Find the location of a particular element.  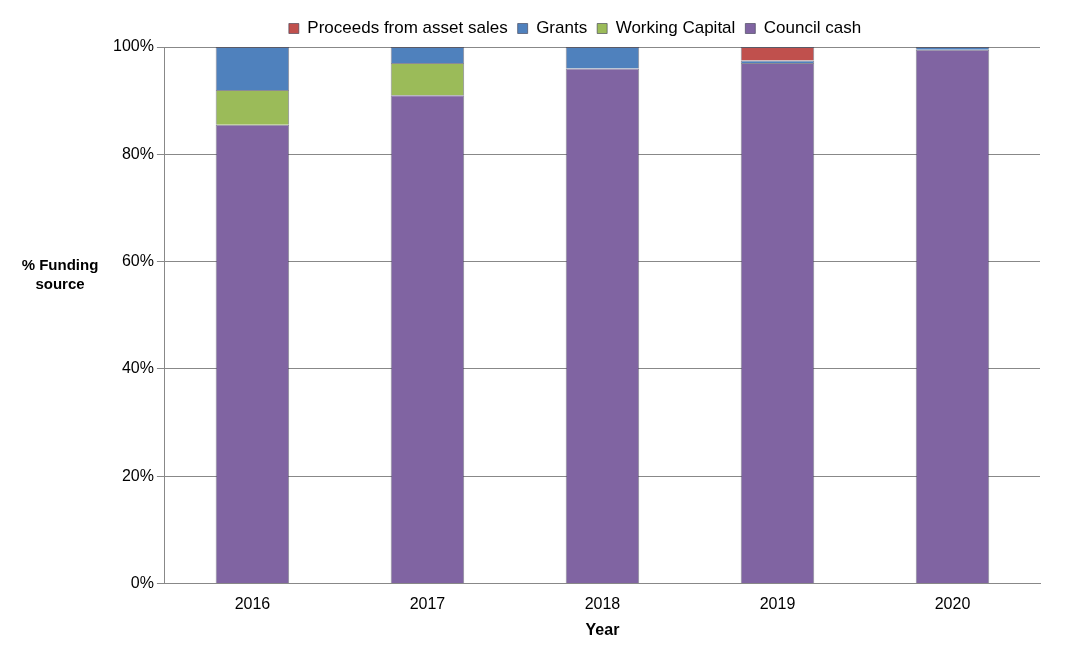

x-tick-label: 2017 is located at coordinates (427, 603).